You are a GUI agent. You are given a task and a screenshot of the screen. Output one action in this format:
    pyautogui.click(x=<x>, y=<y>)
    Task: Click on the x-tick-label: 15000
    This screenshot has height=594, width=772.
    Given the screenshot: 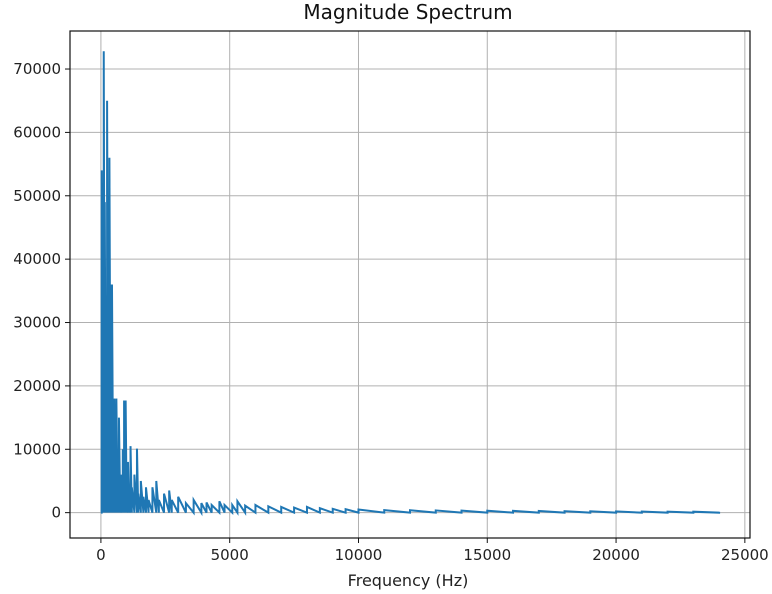 What is the action you would take?
    pyautogui.click(x=487, y=555)
    